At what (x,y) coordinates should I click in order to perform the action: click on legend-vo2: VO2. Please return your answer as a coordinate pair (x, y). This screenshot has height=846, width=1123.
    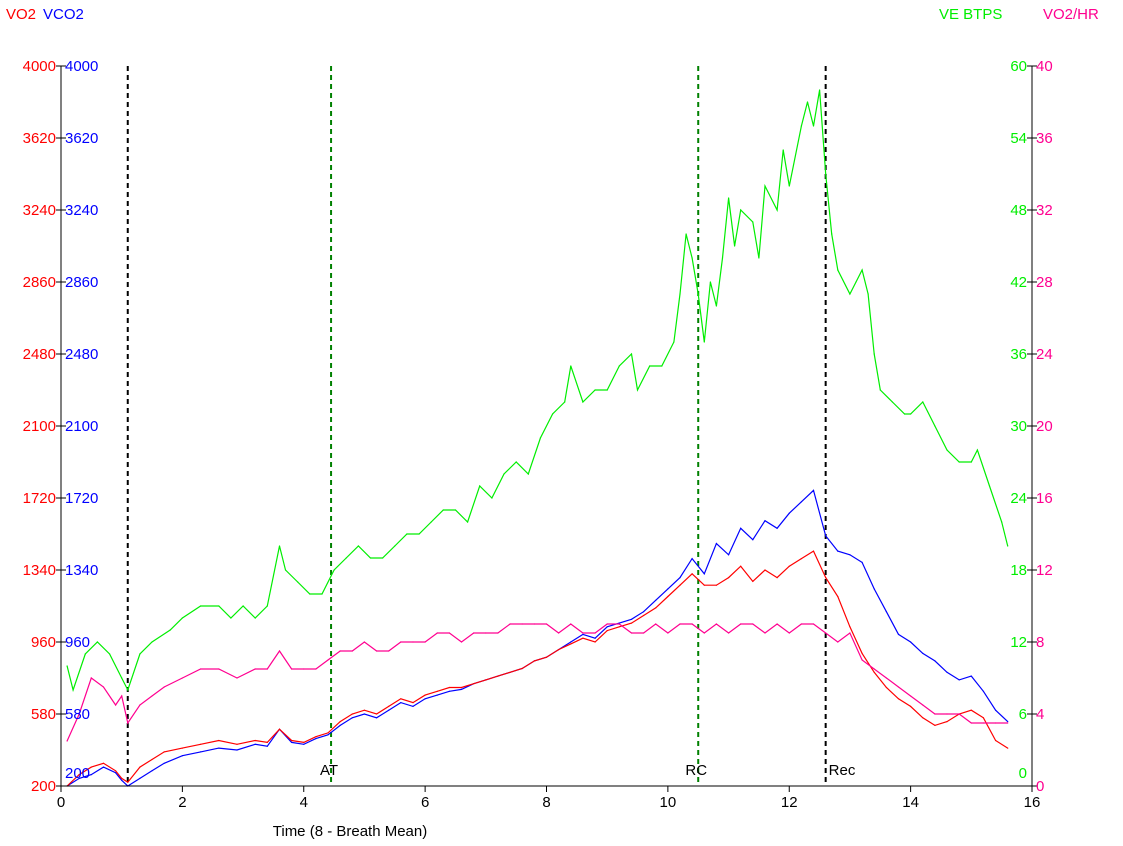
    Looking at the image, I should click on (21, 14).